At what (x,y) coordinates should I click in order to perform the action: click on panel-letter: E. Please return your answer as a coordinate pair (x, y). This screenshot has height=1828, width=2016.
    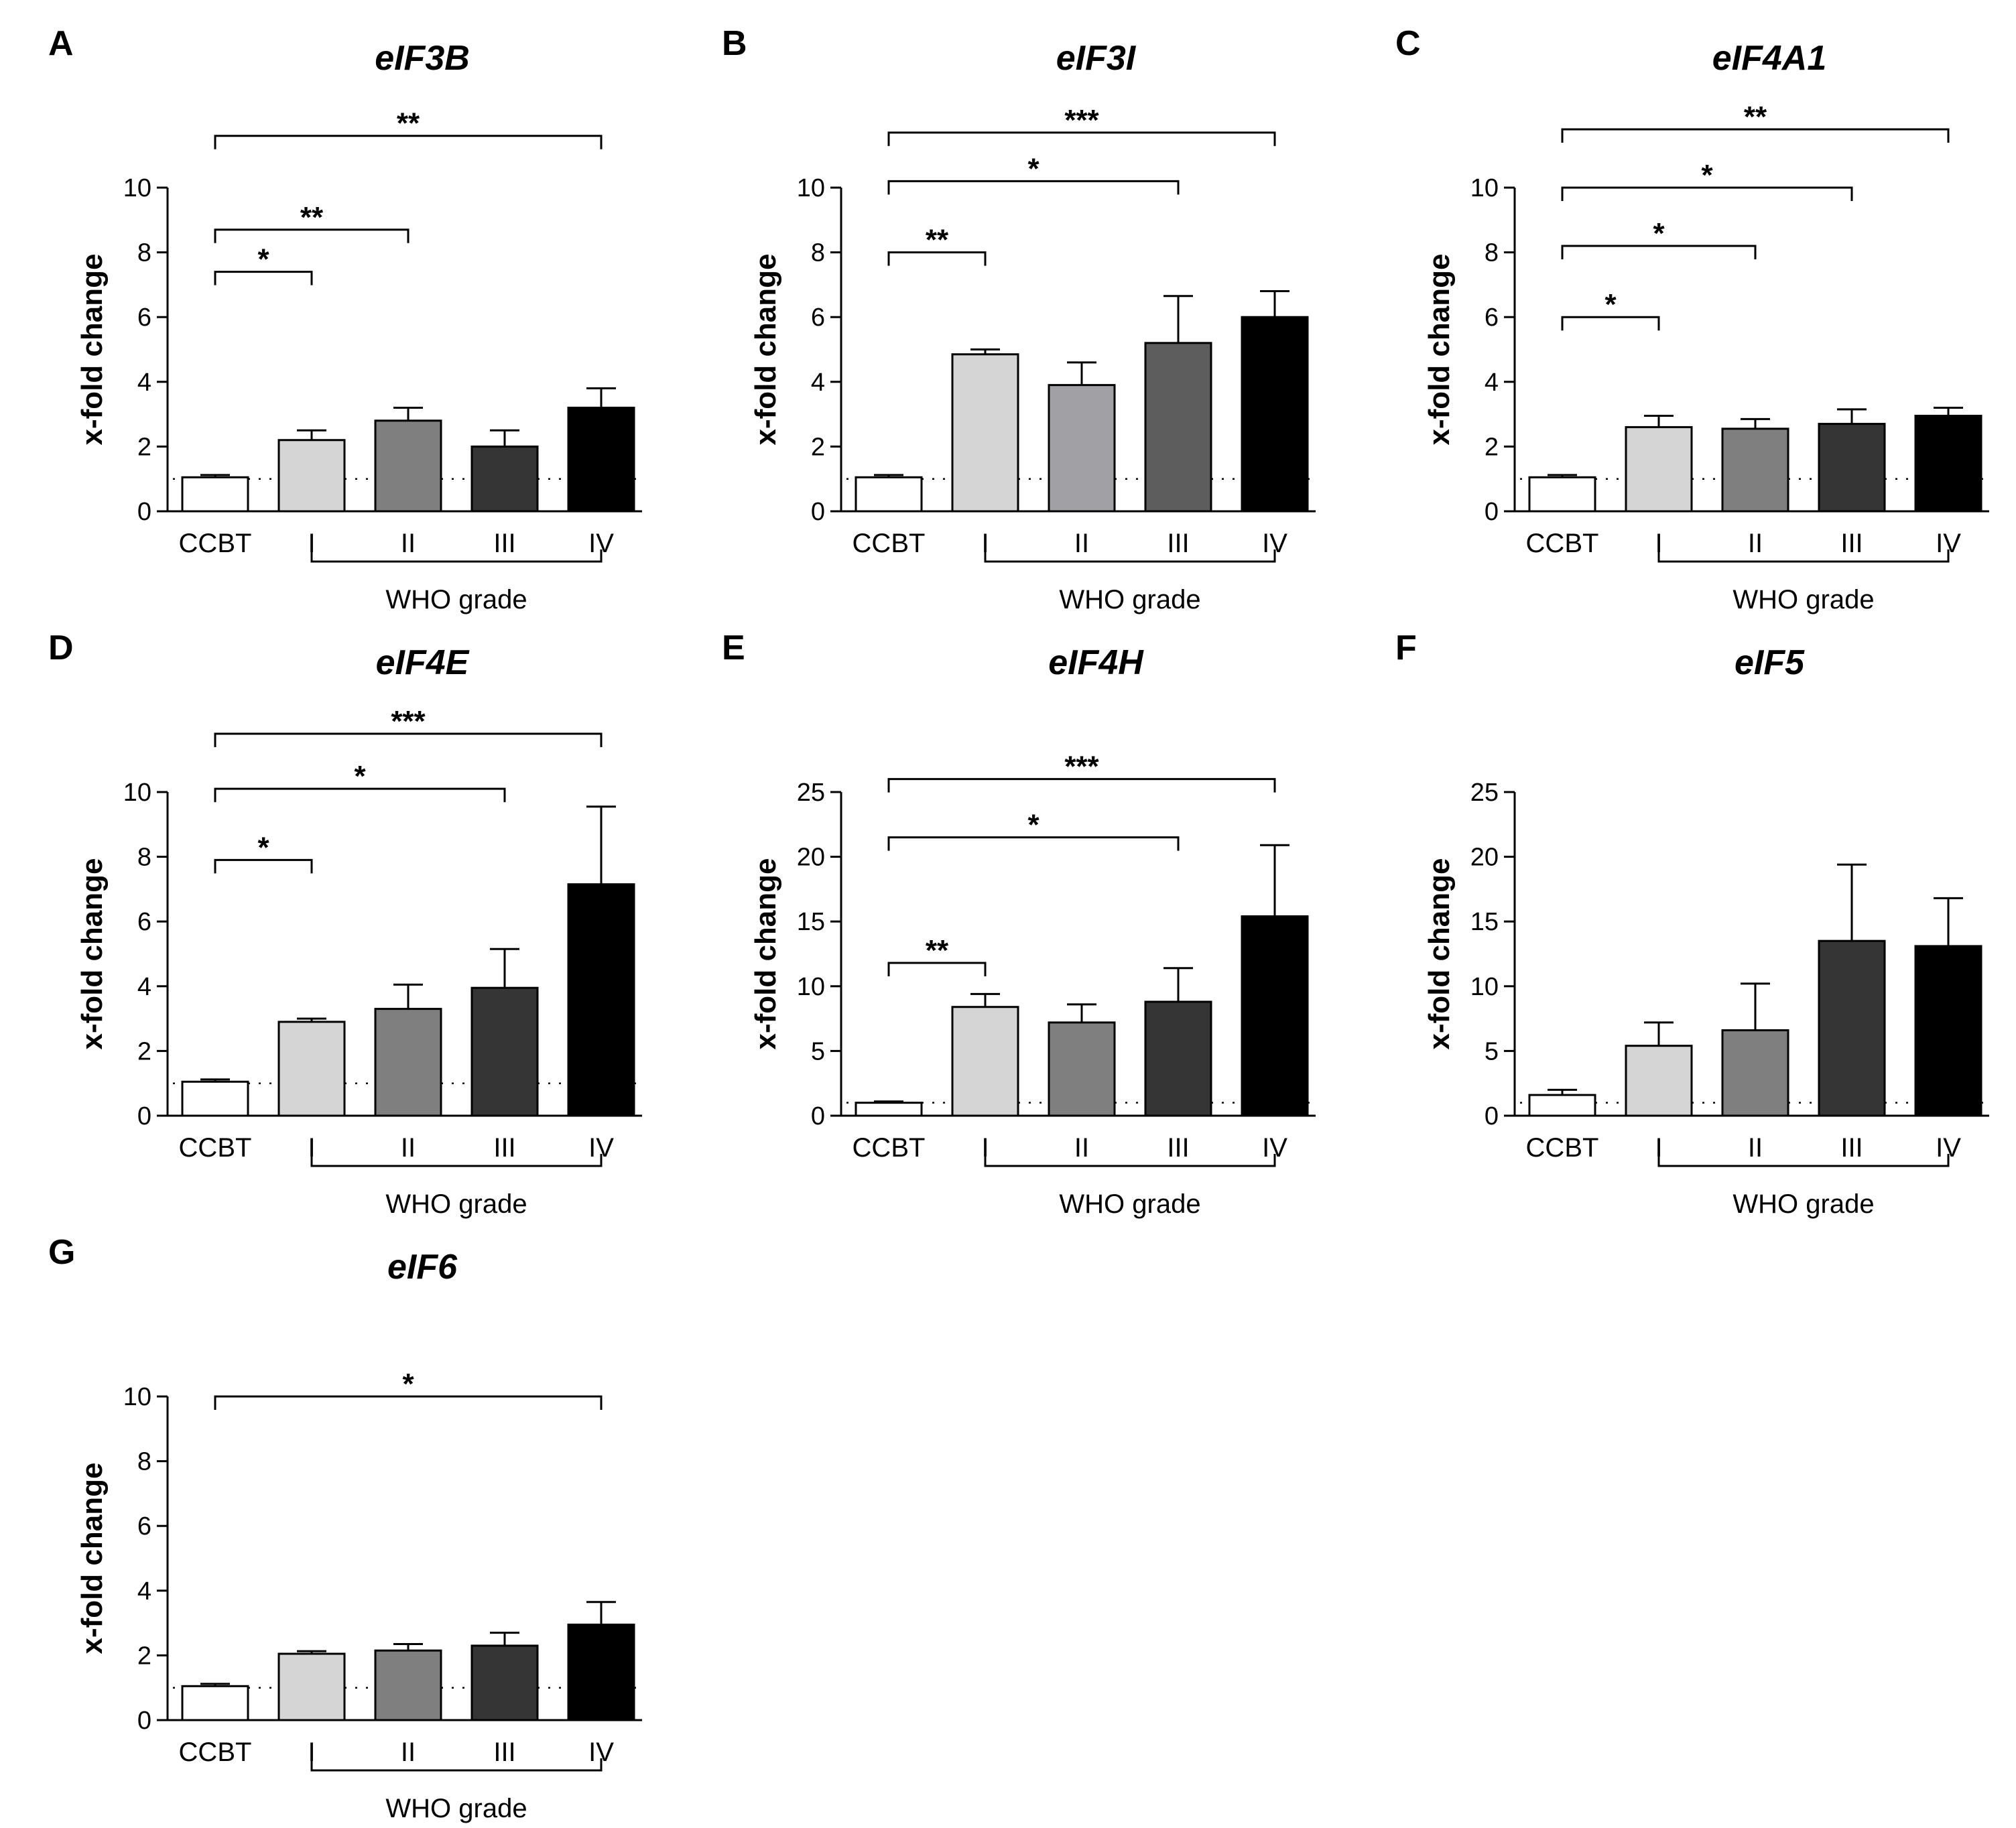
    Looking at the image, I should click on (734, 648).